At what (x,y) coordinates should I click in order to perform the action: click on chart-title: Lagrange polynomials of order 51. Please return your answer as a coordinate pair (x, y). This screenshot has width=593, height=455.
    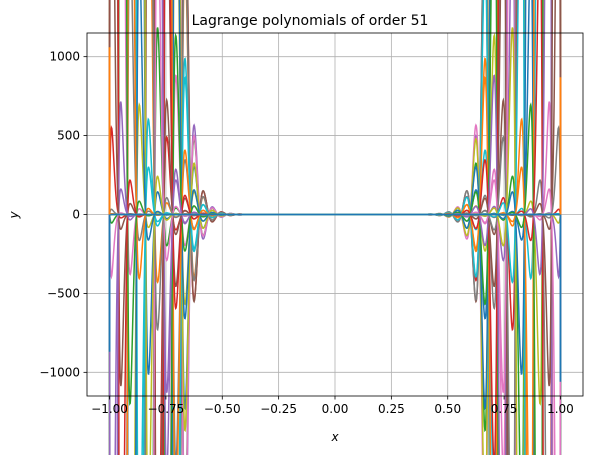
    Looking at the image, I should click on (310, 21).